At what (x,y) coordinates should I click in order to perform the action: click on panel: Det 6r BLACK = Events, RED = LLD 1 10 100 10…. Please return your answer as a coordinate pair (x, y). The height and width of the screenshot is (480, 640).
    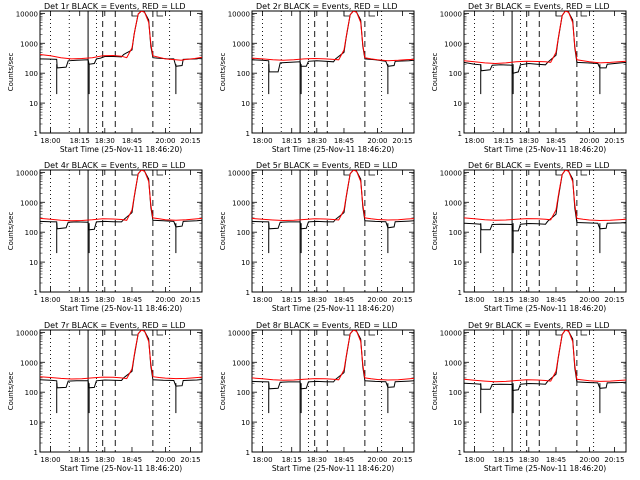
    Looking at the image, I should click on (529, 237).